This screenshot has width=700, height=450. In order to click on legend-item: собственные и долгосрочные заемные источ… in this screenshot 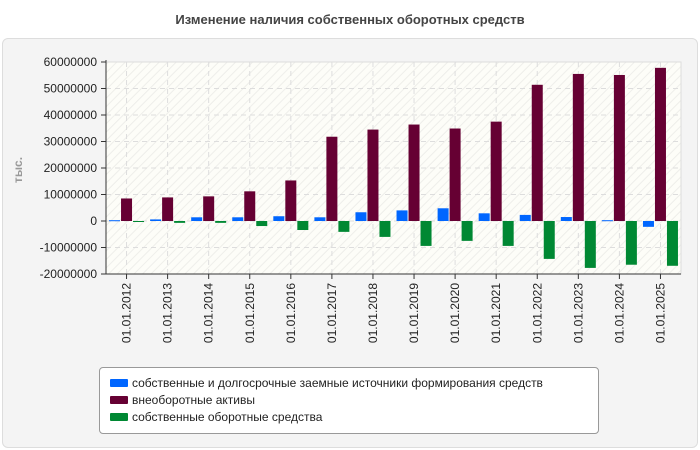, I will do `click(326, 383)`.